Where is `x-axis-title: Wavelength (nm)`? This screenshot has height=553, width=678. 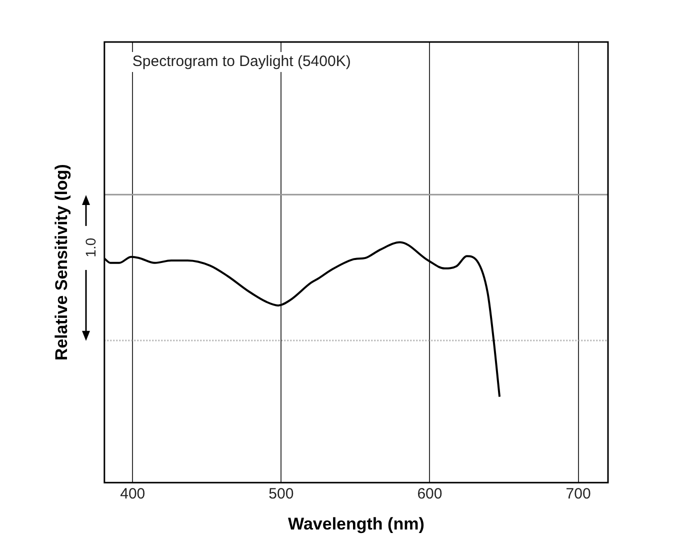 x-axis-title: Wavelength (nm) is located at coordinates (356, 524).